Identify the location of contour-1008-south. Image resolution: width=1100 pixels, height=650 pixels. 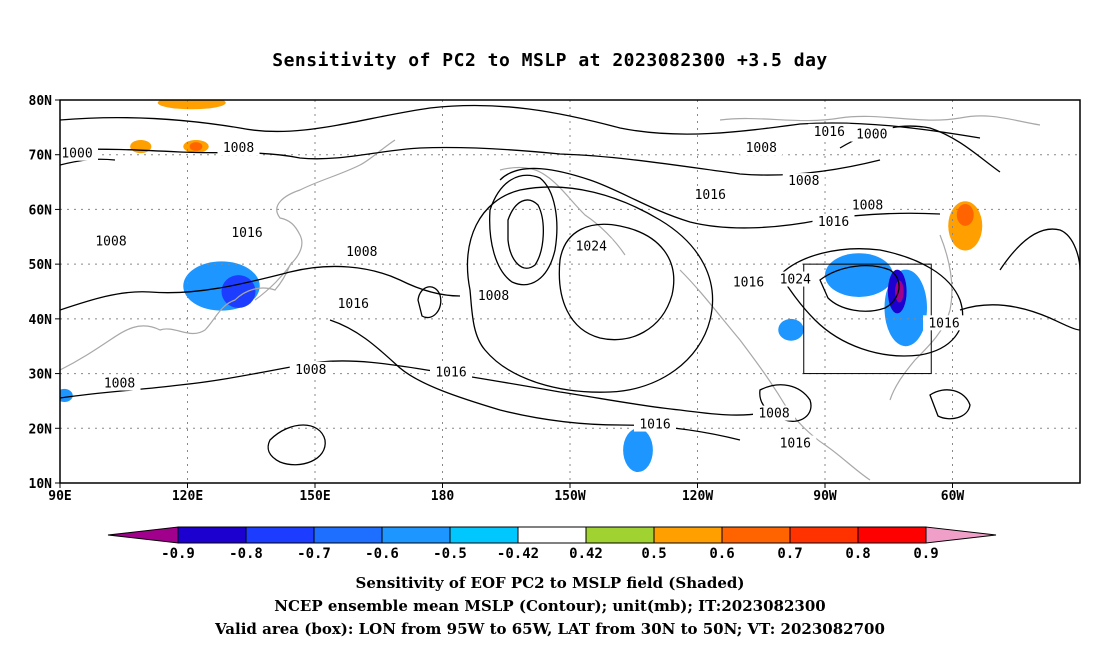
(415, 388).